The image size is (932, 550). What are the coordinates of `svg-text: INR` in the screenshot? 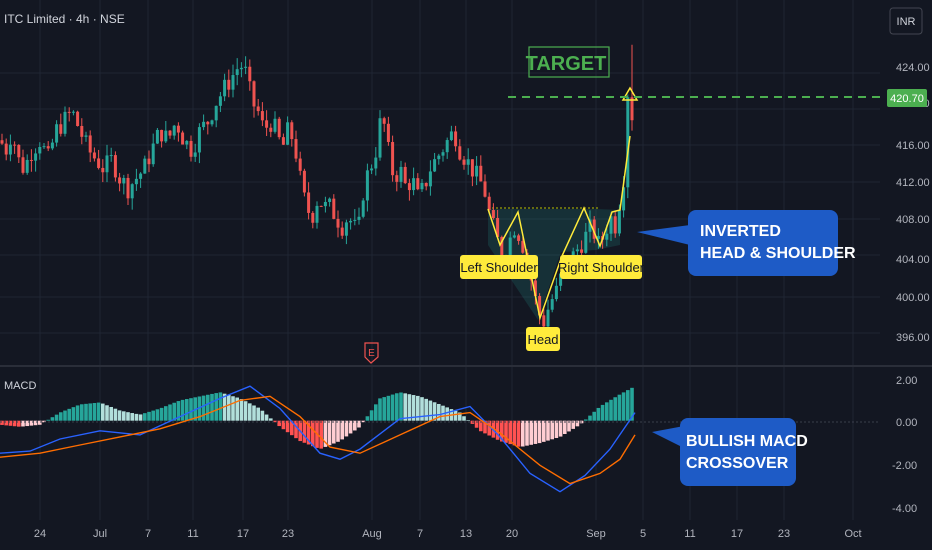 It's located at (906, 22).